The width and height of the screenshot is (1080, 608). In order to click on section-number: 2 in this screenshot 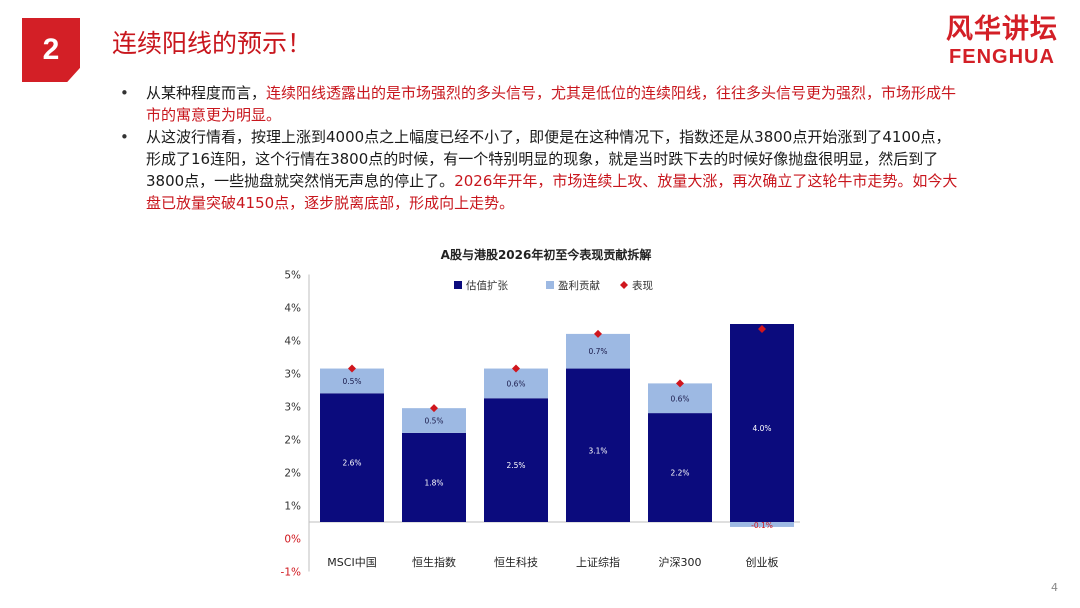, I will do `click(51, 49)`.